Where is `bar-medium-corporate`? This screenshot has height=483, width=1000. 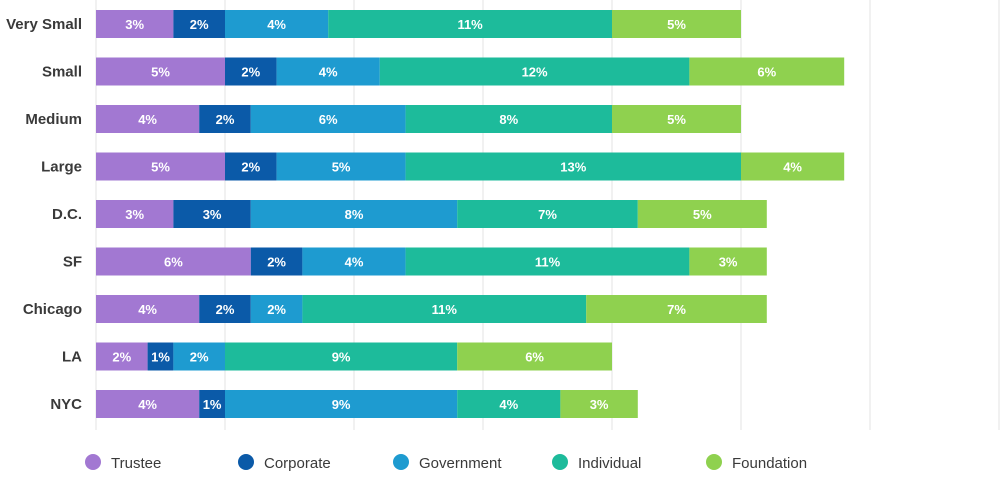 bar-medium-corporate is located at coordinates (225, 119).